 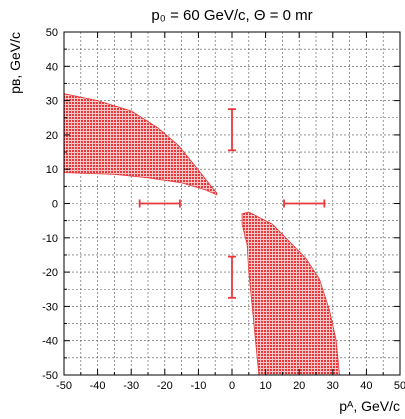 I want to click on y-tick-label: -40, so click(x=50, y=342).